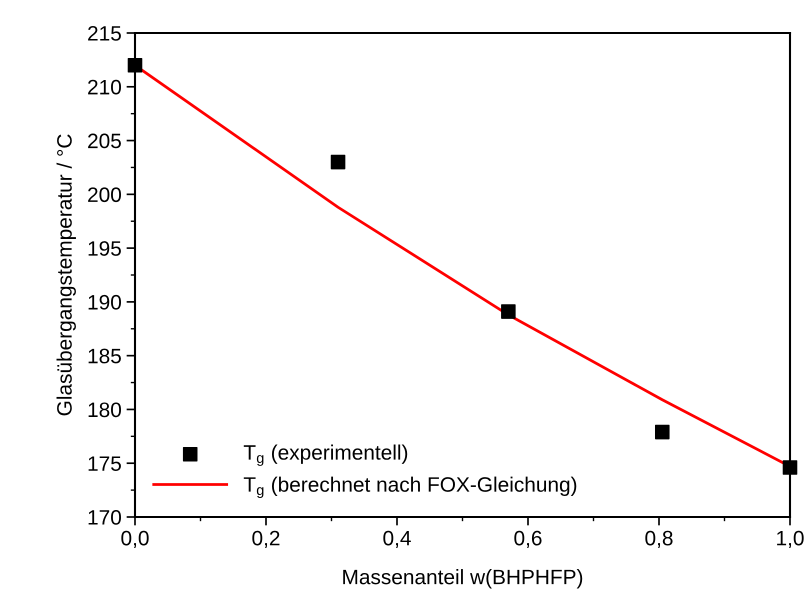 This screenshot has height=603, width=812. What do you see at coordinates (104, 248) in the screenshot?
I see `y-tick-label: 195` at bounding box center [104, 248].